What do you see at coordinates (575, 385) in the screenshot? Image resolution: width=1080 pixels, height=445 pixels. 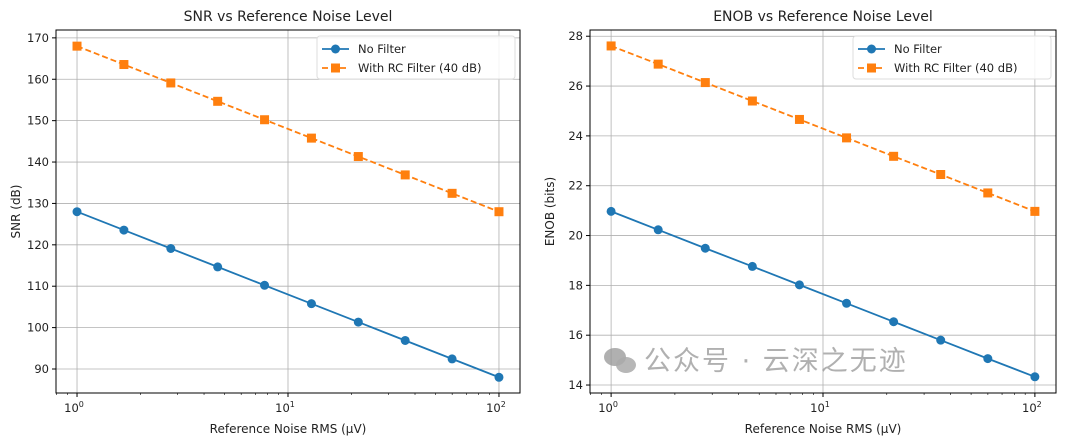 I see `y-tick-label: 14` at bounding box center [575, 385].